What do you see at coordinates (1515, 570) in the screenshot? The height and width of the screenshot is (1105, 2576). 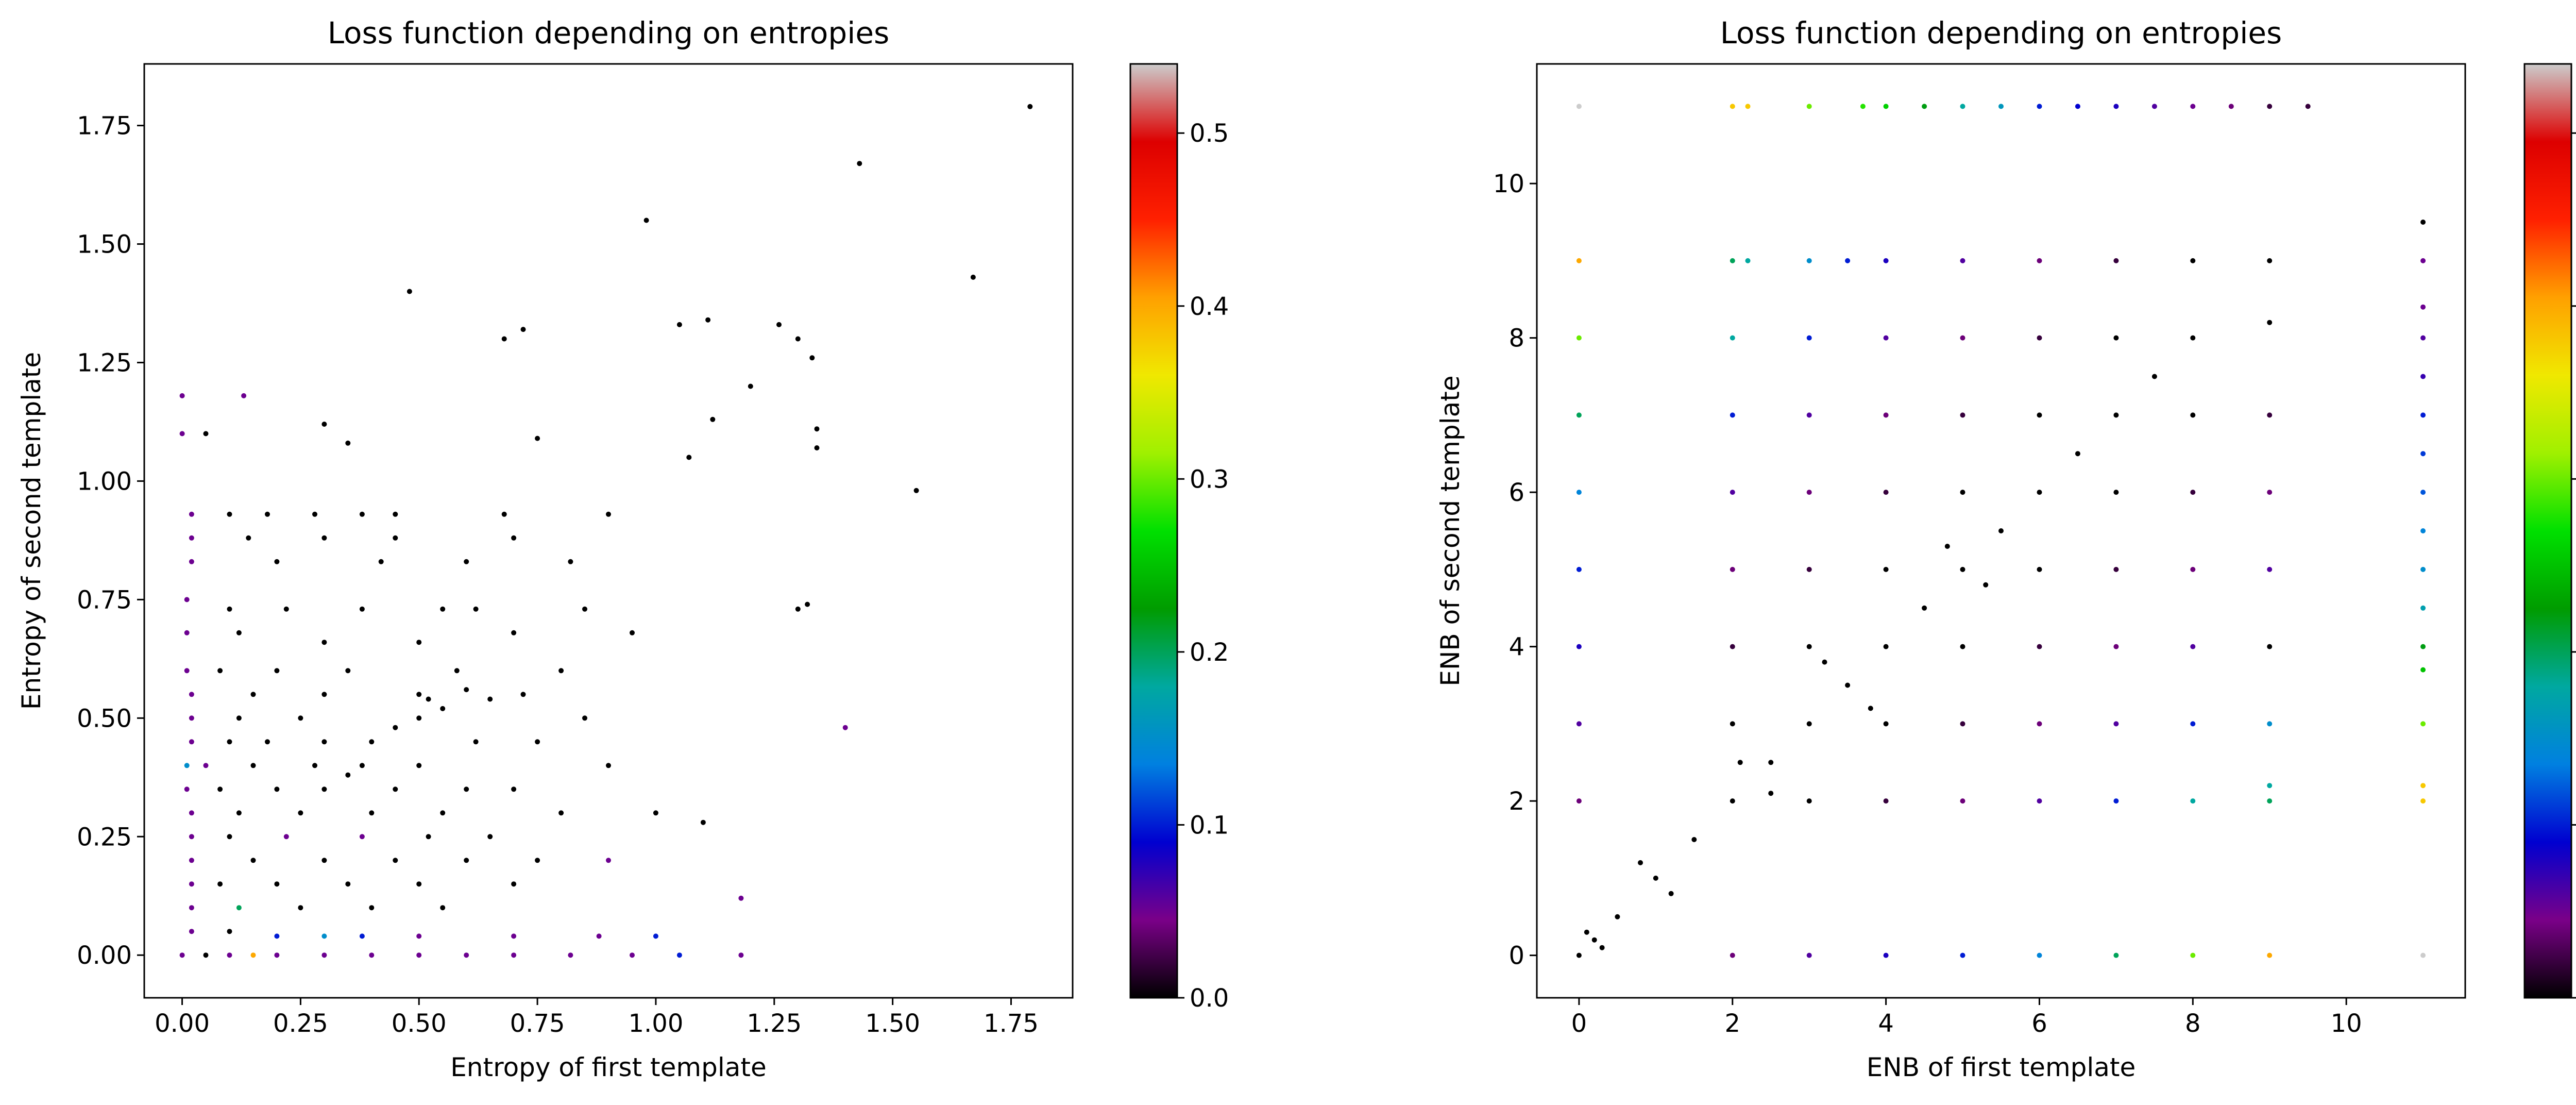 I see `right-y-ticks: 0 2 4 6 8 10` at bounding box center [1515, 570].